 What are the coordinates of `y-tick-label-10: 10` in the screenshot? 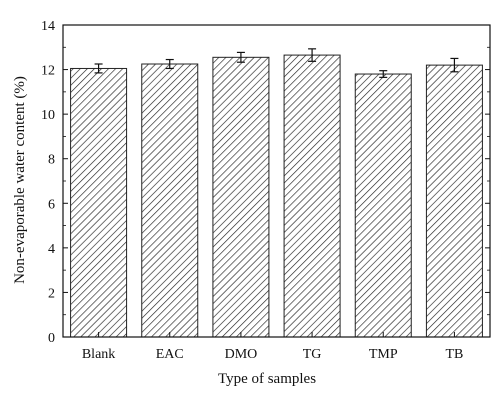 It's located at (48, 115).